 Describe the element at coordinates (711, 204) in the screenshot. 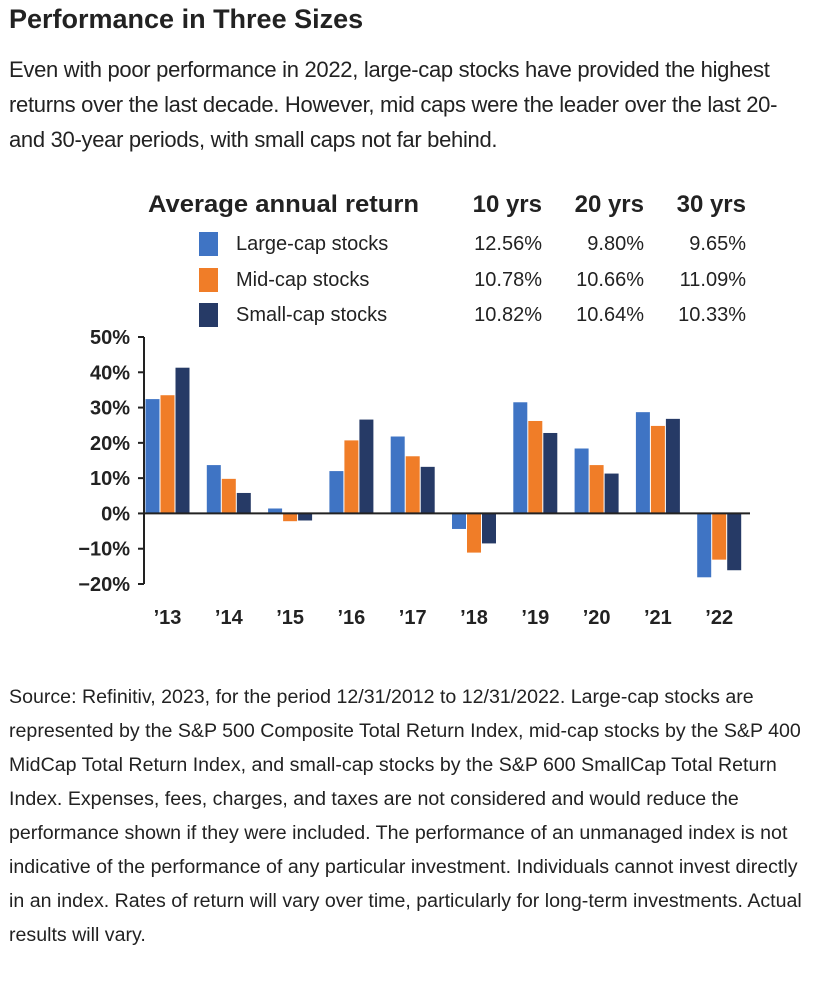

I see `table-column-30yrs: 30 yrs` at that location.